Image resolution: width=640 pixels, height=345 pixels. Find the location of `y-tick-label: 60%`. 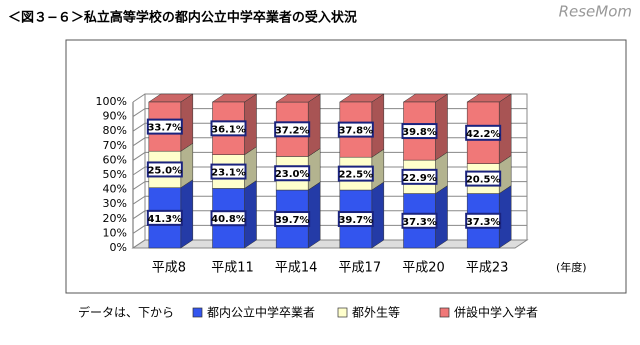

y-tick-label: 60% is located at coordinates (115, 159).